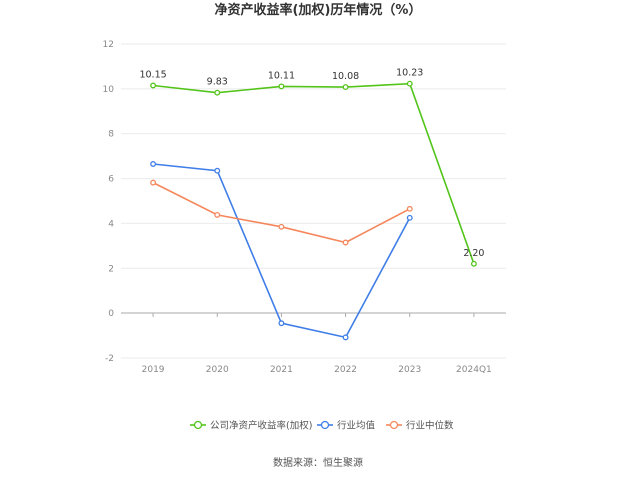 The width and height of the screenshot is (637, 477). Describe the element at coordinates (318, 10) in the screenshot. I see `chart-title: 净资产收益率(加权)历年情况（%）` at that location.